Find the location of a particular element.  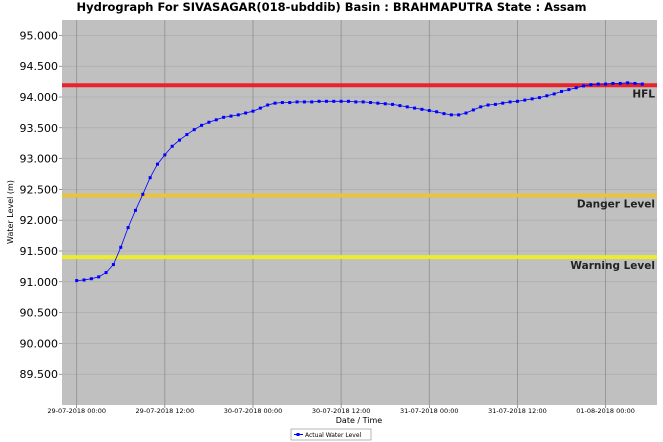

legend-box is located at coordinates (331, 434).